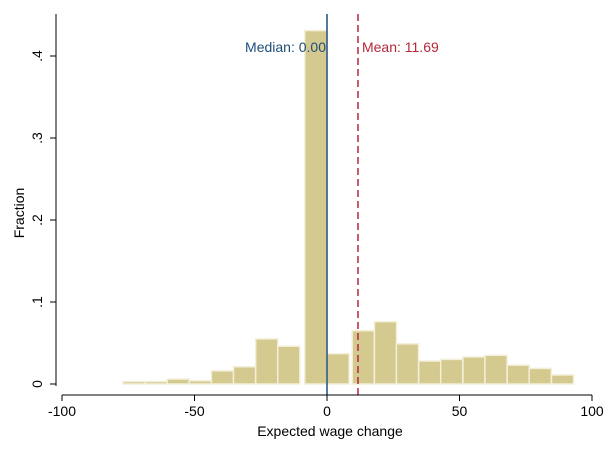 This screenshot has height=459, width=605. Describe the element at coordinates (37, 302) in the screenshot. I see `y-tick-label: .1` at that location.